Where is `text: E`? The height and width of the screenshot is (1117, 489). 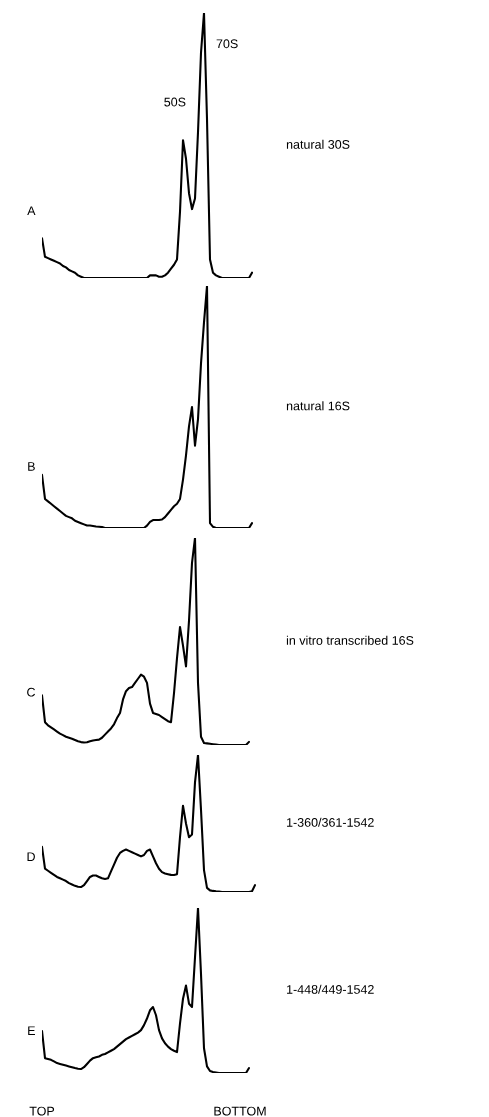 text: E is located at coordinates (31, 1030).